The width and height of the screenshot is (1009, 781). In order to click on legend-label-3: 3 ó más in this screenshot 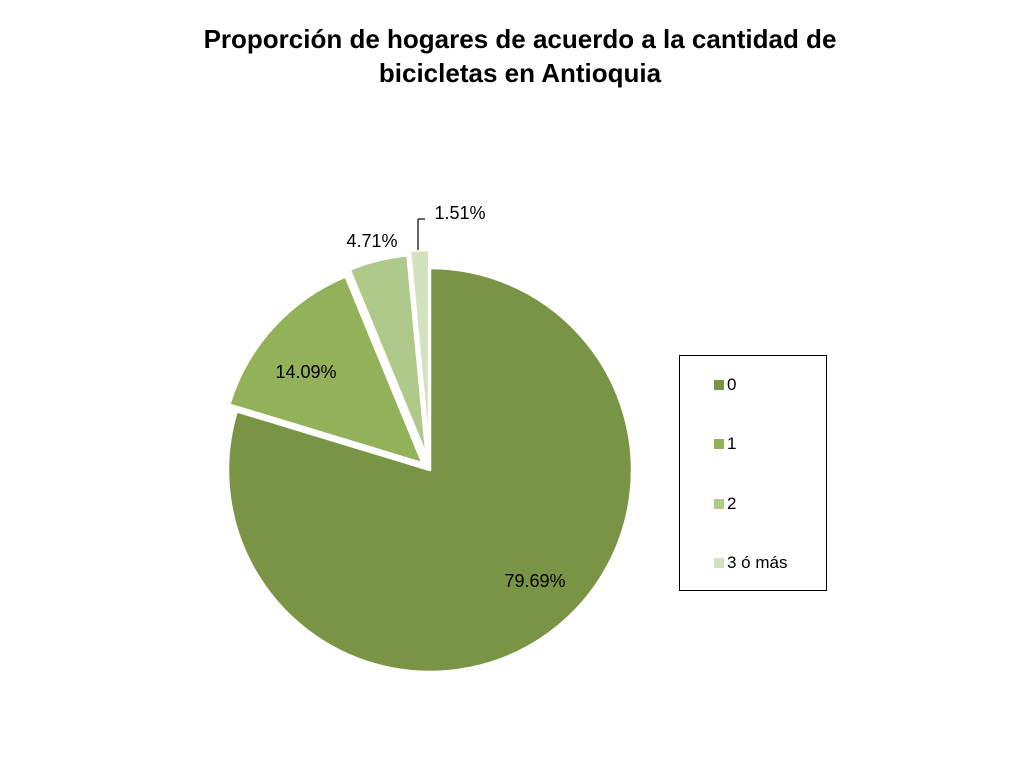, I will do `click(757, 562)`.